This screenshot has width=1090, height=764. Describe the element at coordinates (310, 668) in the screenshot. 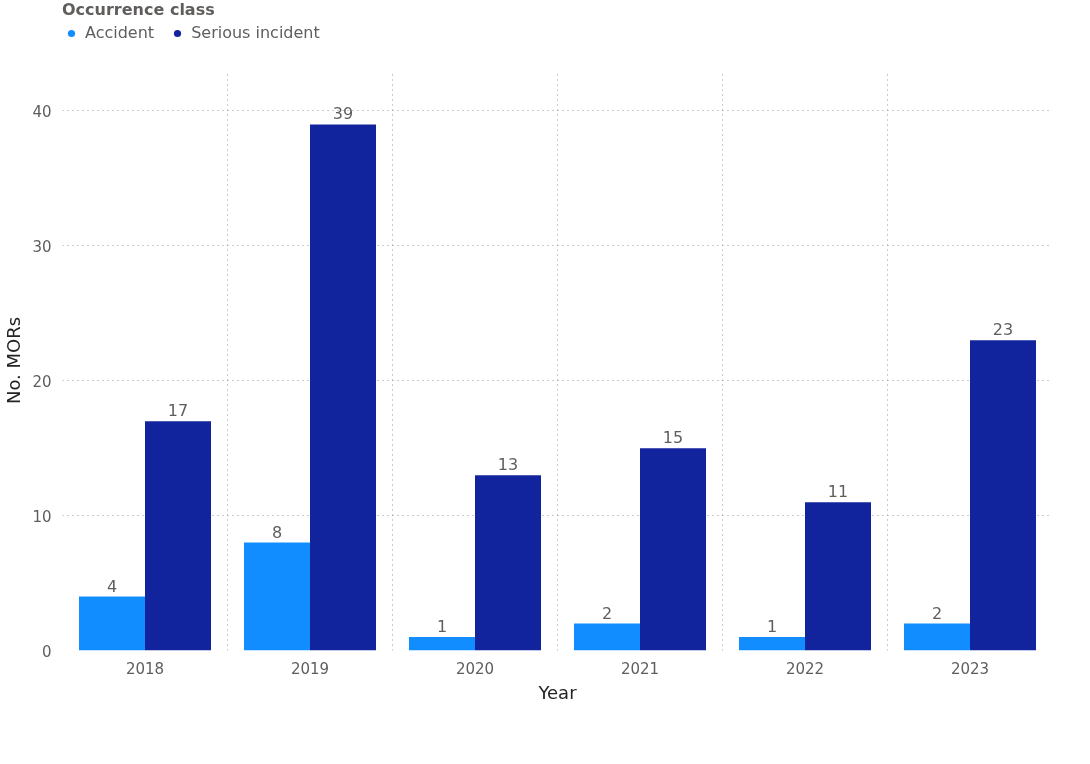

I see `x-tick-label: 2019` at that location.